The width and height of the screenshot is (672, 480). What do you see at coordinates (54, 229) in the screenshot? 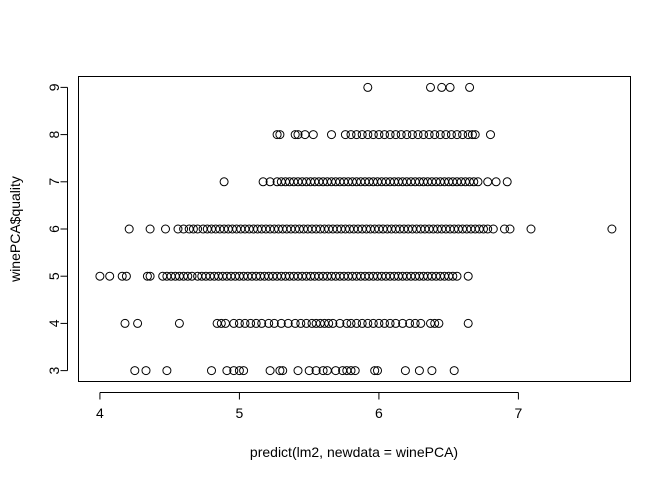
I see `y-tick-label: 6` at bounding box center [54, 229].